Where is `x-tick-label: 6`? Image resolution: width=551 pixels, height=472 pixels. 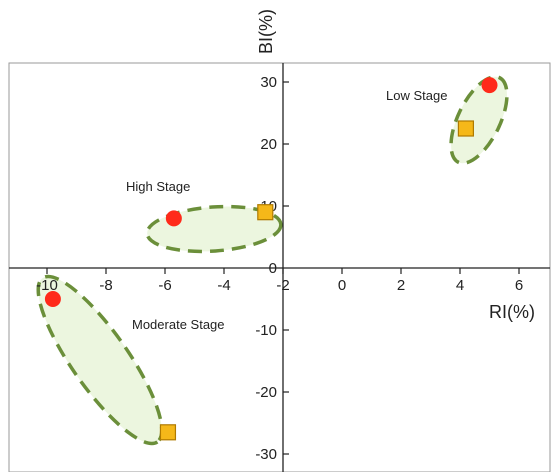
x-tick-label: 6 is located at coordinates (519, 285).